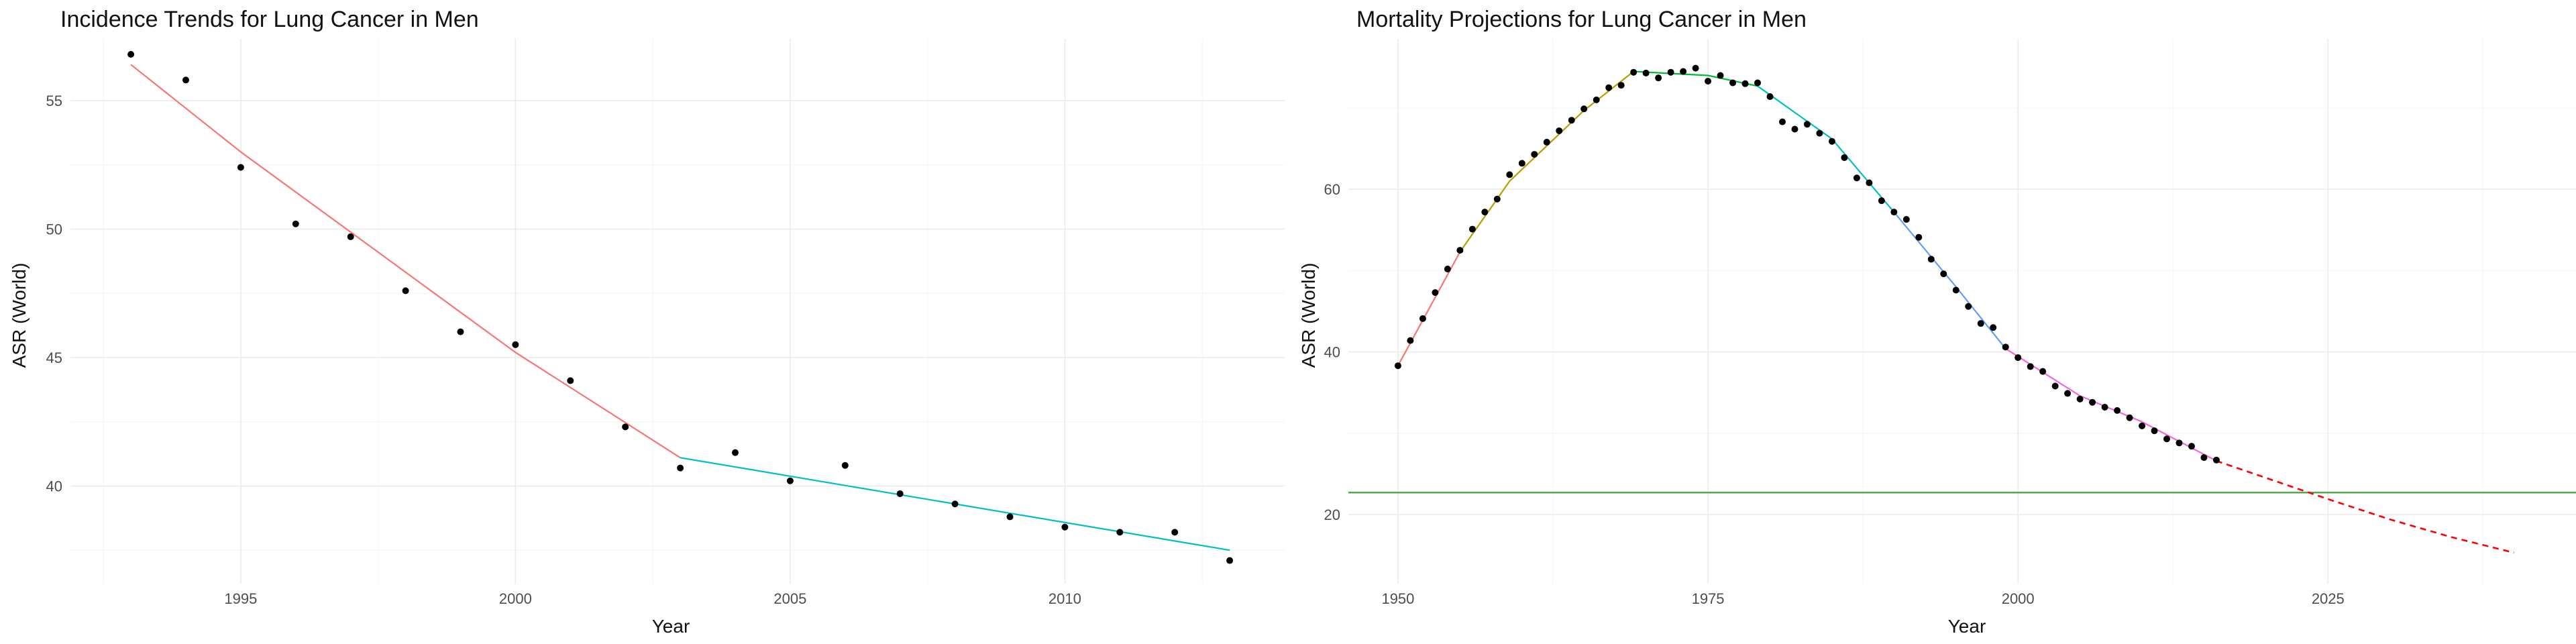 This screenshot has height=644, width=2576. I want to click on y-tick-label: 20, so click(1332, 514).